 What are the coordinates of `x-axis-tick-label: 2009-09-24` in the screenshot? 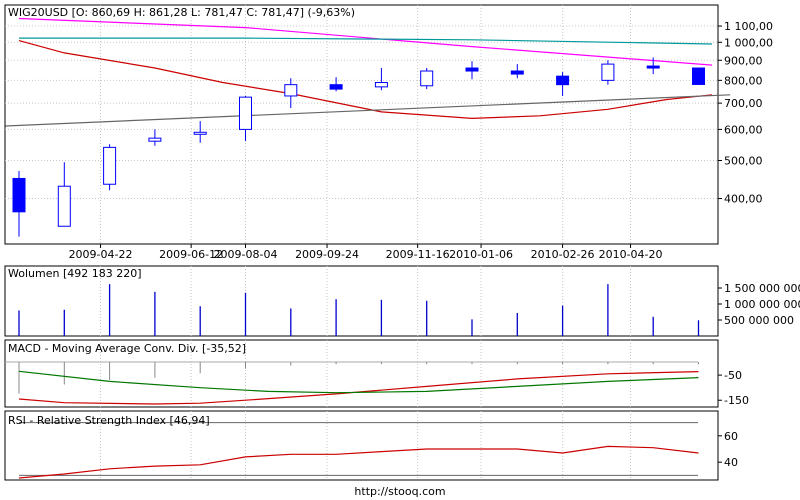 It's located at (327, 254).